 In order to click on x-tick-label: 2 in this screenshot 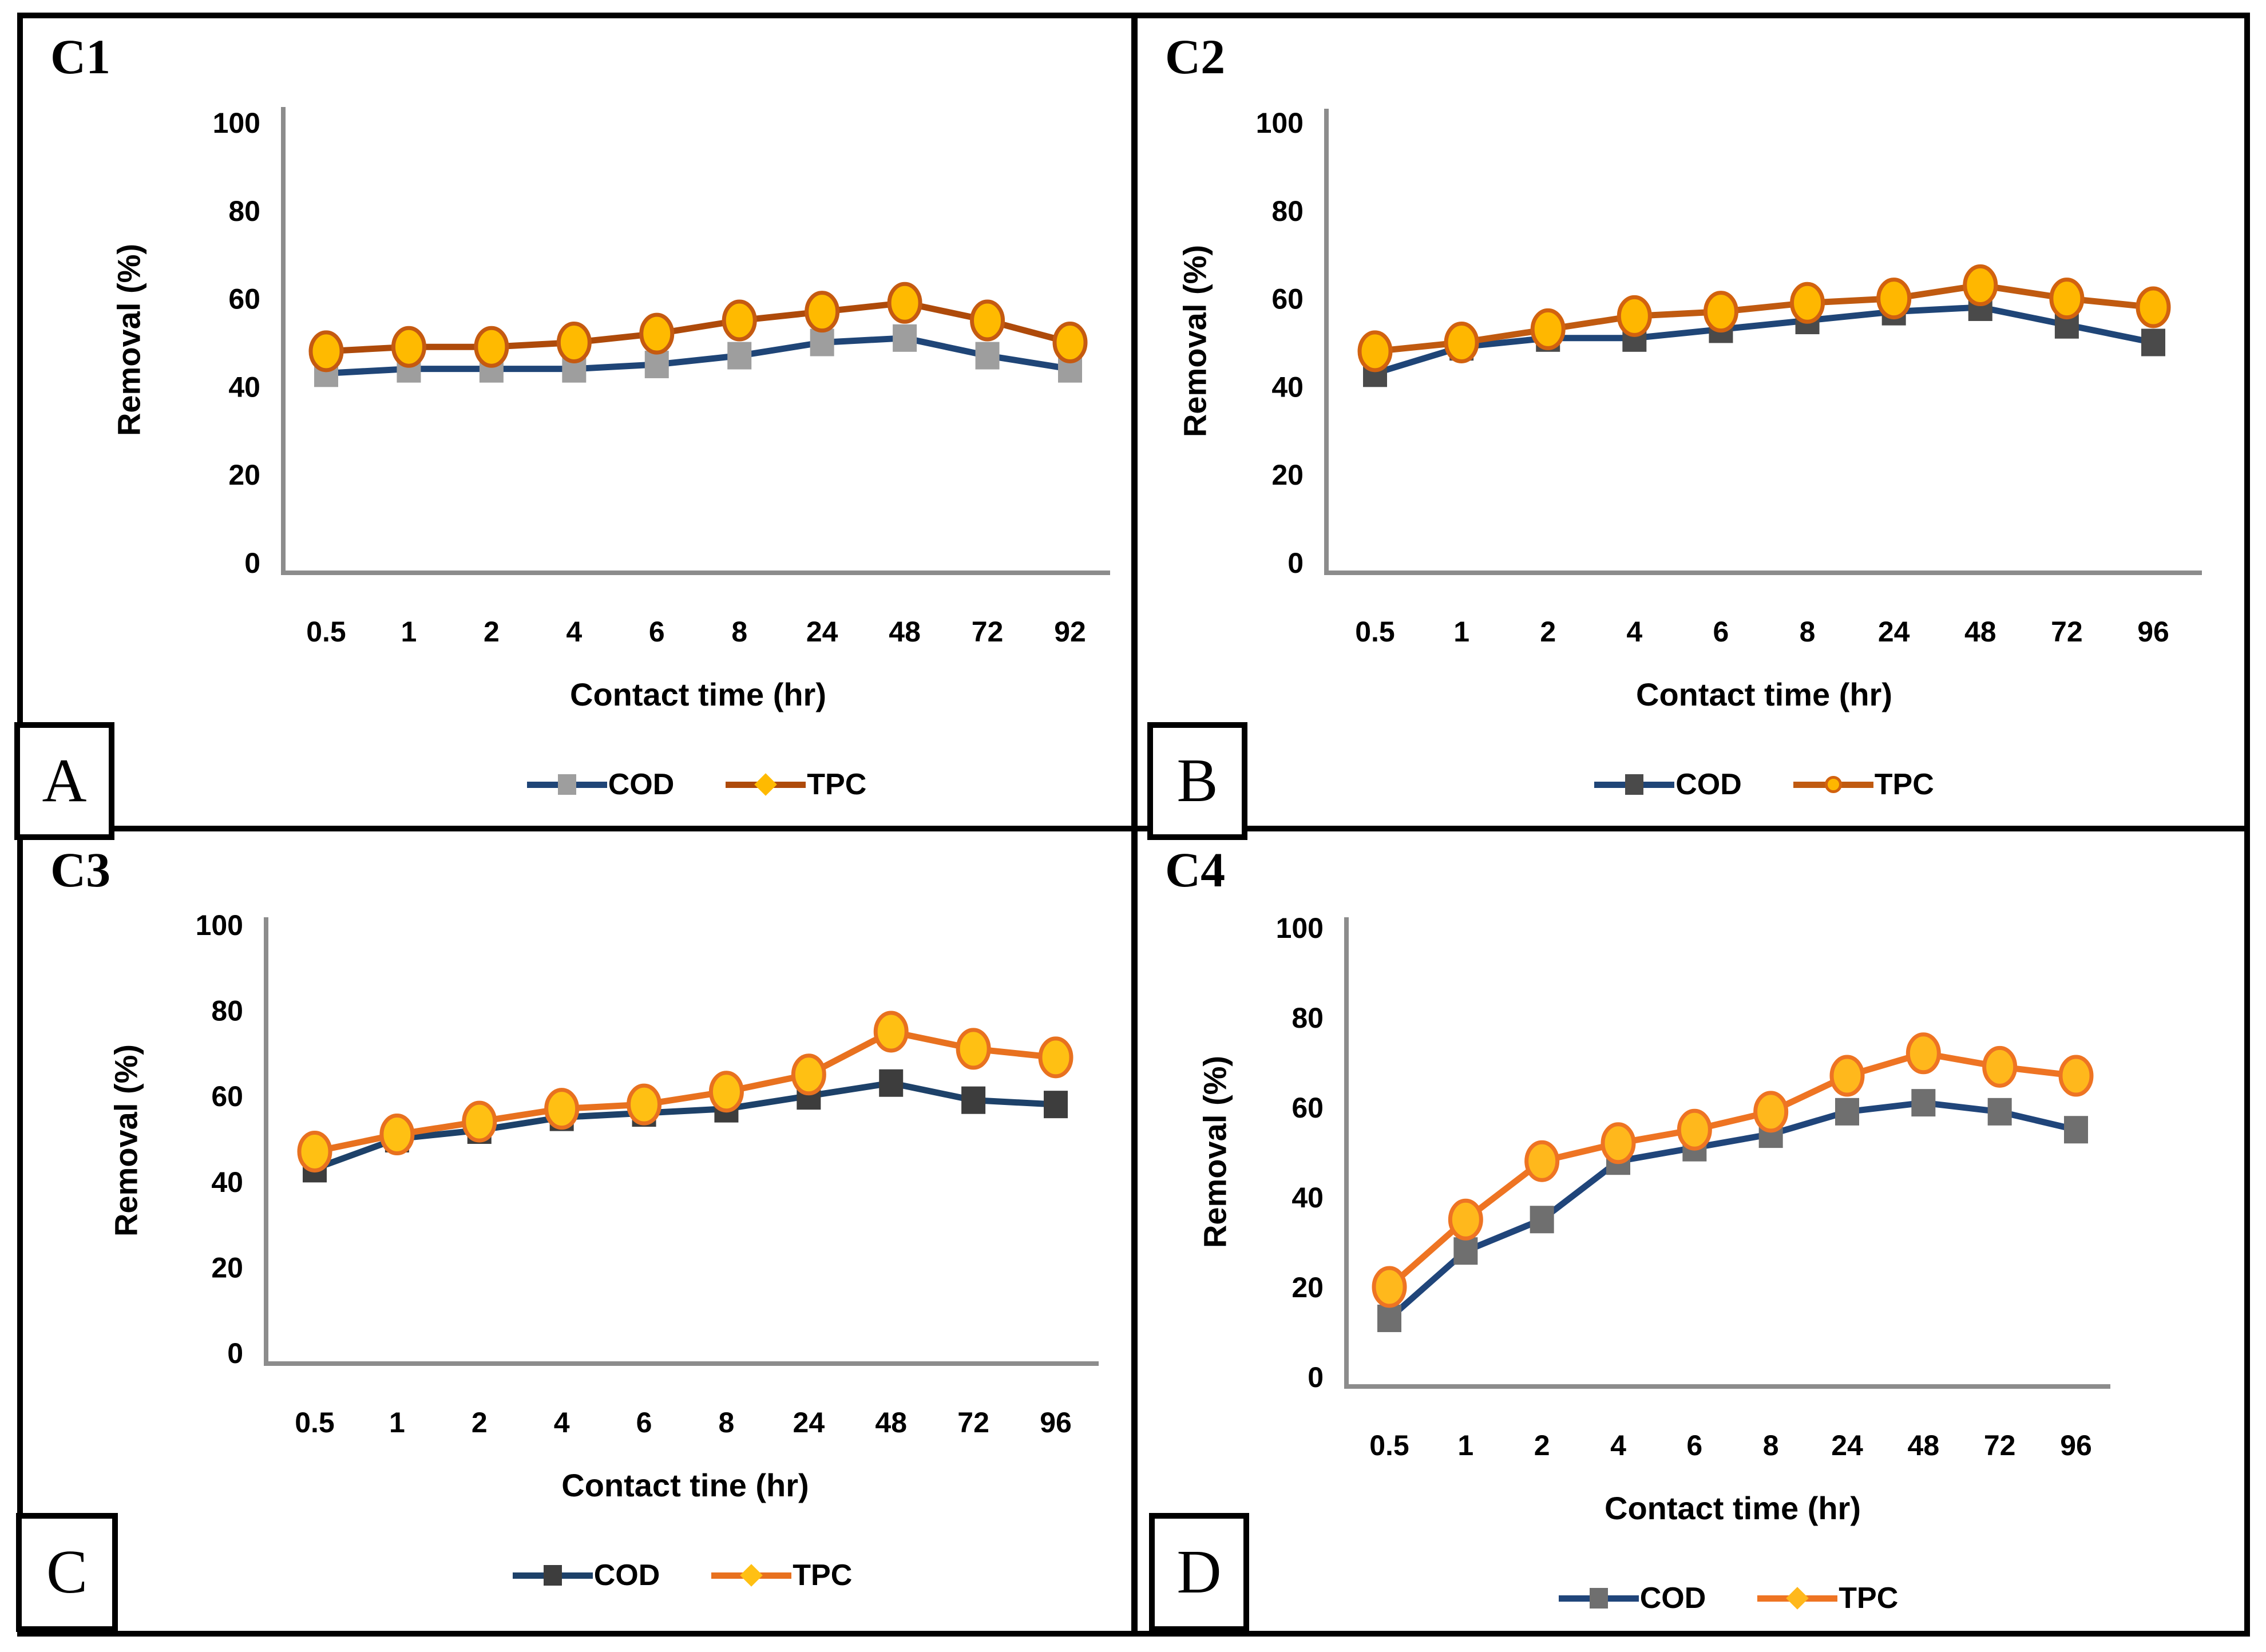, I will do `click(492, 632)`.